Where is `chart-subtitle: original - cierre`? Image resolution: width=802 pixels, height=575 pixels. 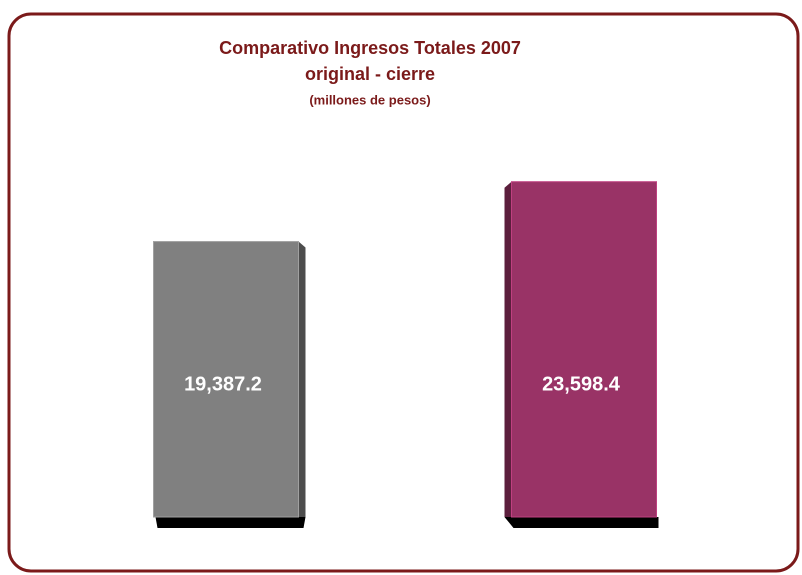 chart-subtitle: original - cierre is located at coordinates (370, 74).